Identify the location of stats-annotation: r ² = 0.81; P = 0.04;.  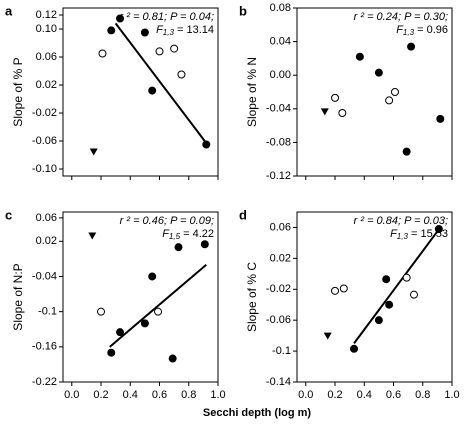
(167, 17).